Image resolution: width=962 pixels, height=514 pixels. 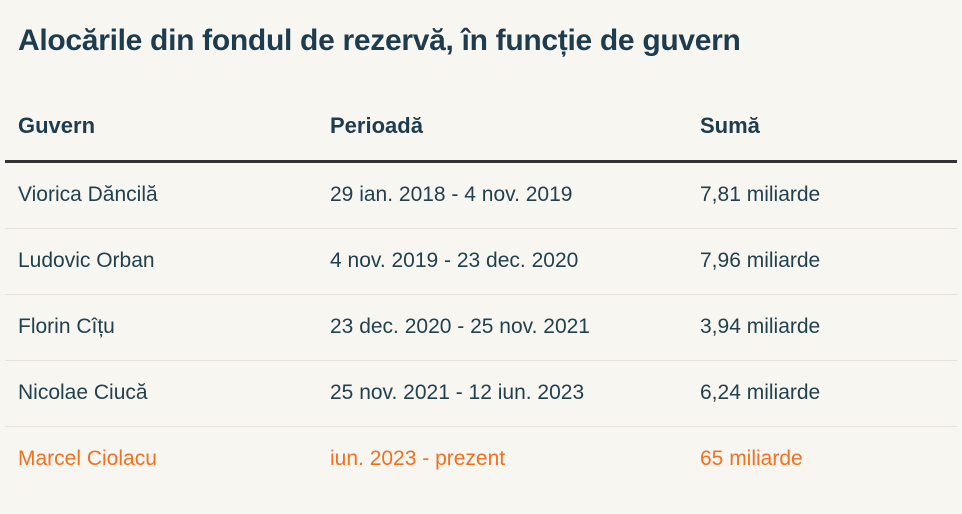 What do you see at coordinates (454, 260) in the screenshot?
I see `cell-period: 4 nov. 2019 - 23 dec. 2020` at bounding box center [454, 260].